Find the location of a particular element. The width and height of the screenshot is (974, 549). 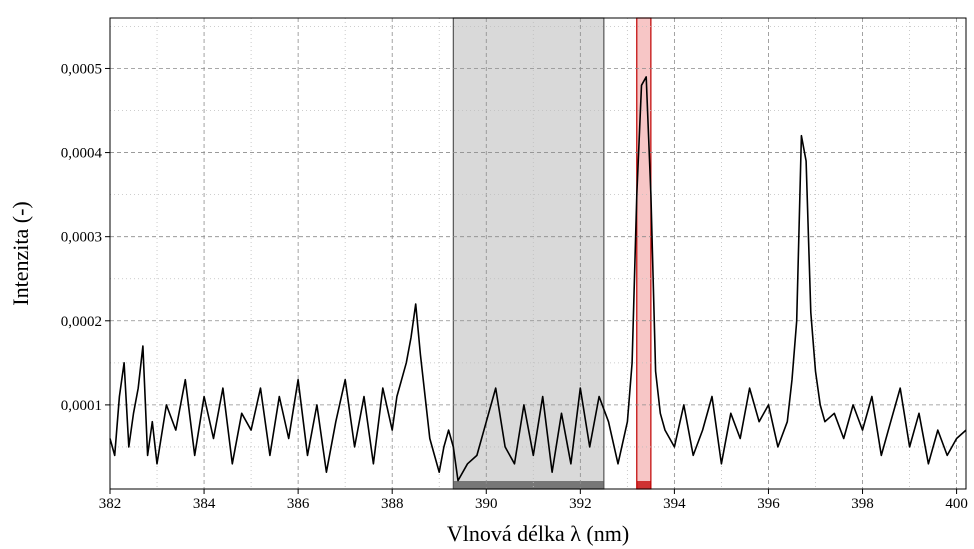

y-tick-label: 0,0004 is located at coordinates (82, 154).